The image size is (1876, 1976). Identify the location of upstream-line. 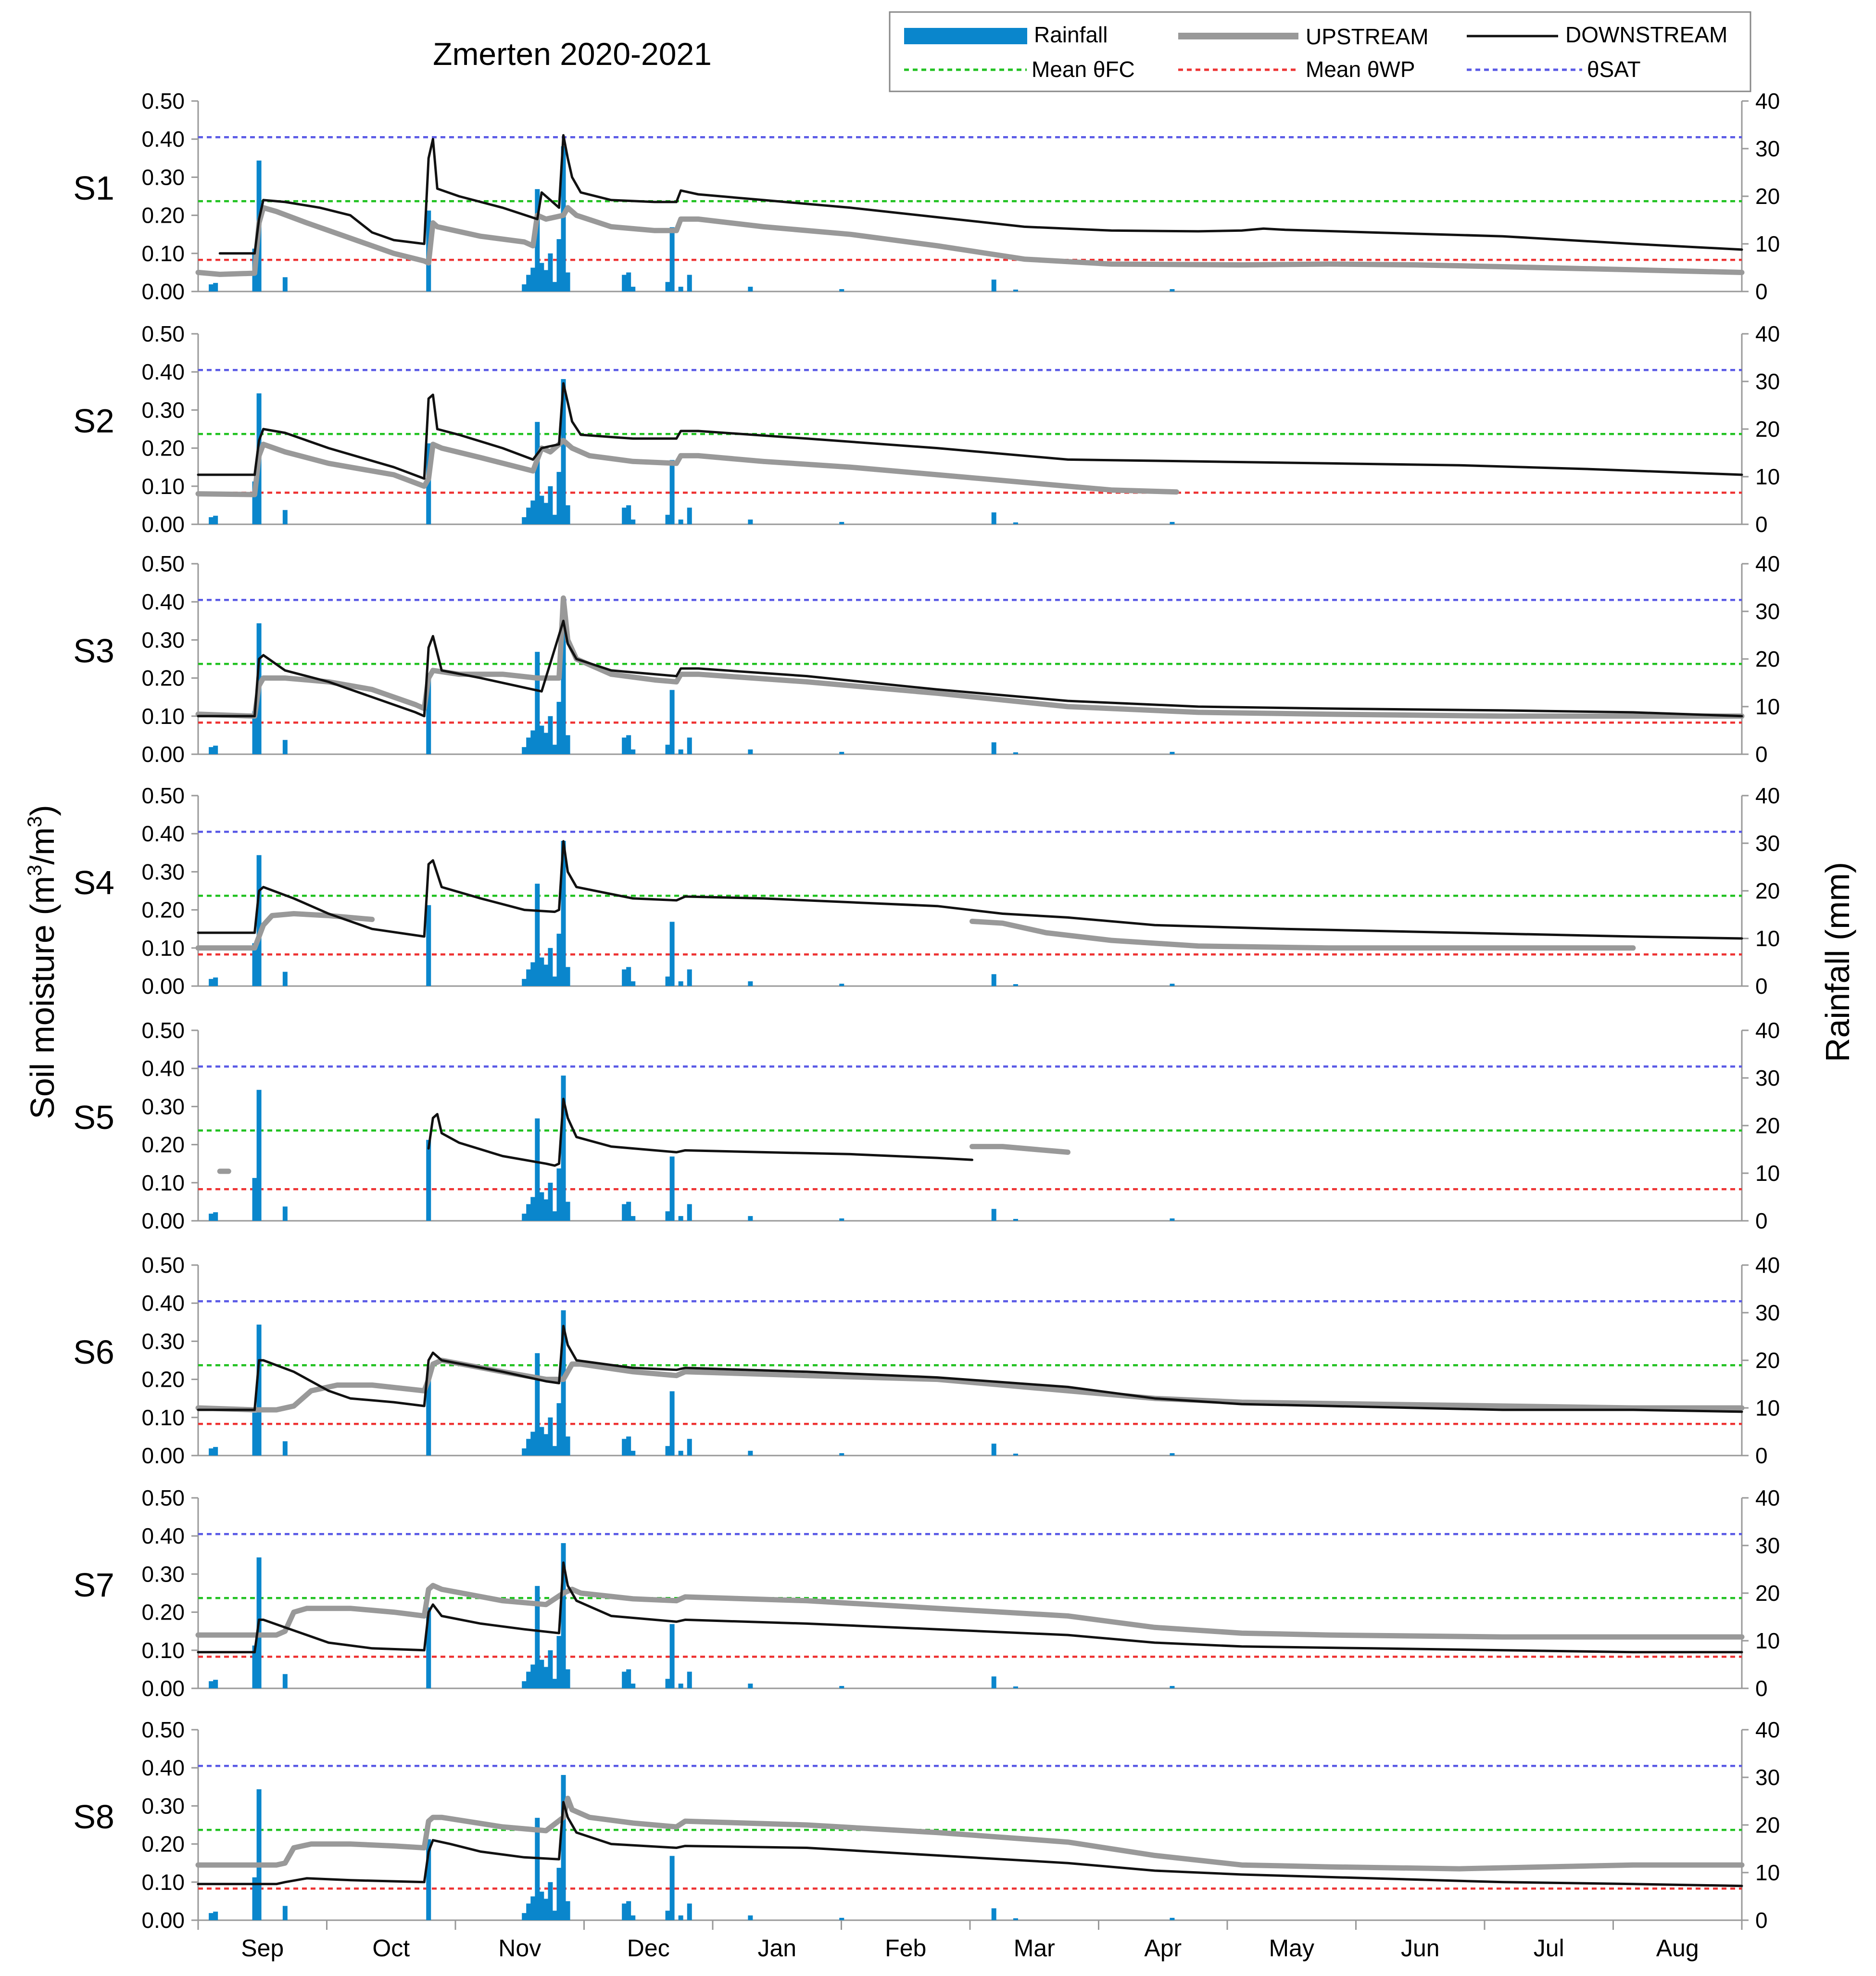
(1019, 1149).